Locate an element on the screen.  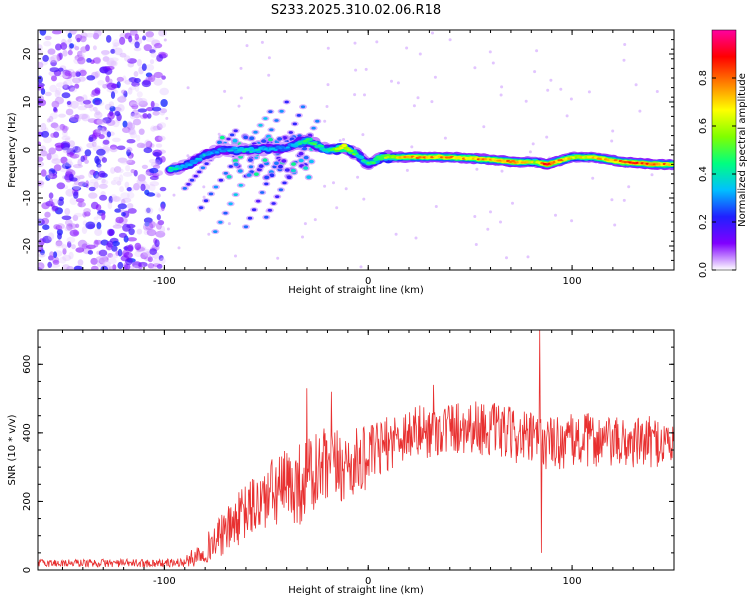
y-tick-label: 400 is located at coordinates (27, 432).